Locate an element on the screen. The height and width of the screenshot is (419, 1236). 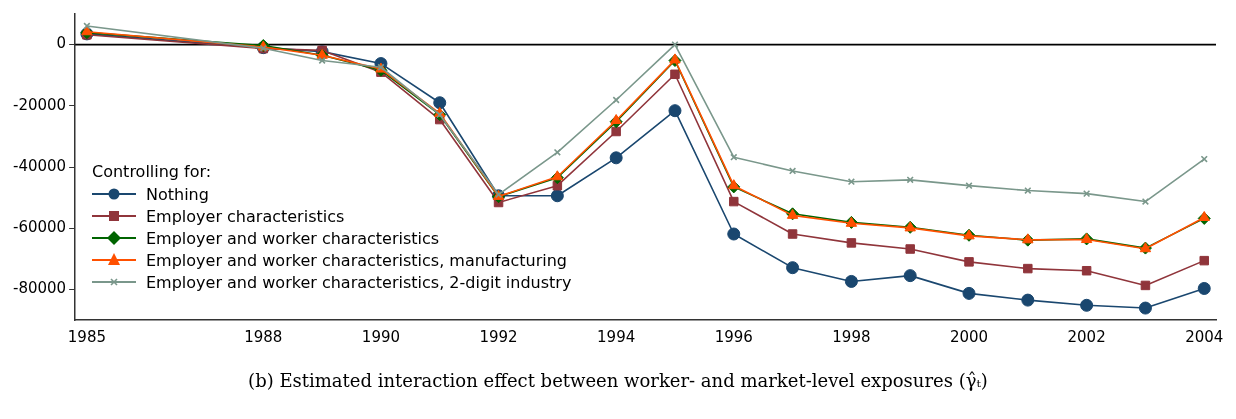
text: (b) Estimated interaction effect between worker- and market-level exposures (γ̂ₜ) is located at coordinates (618, 380).